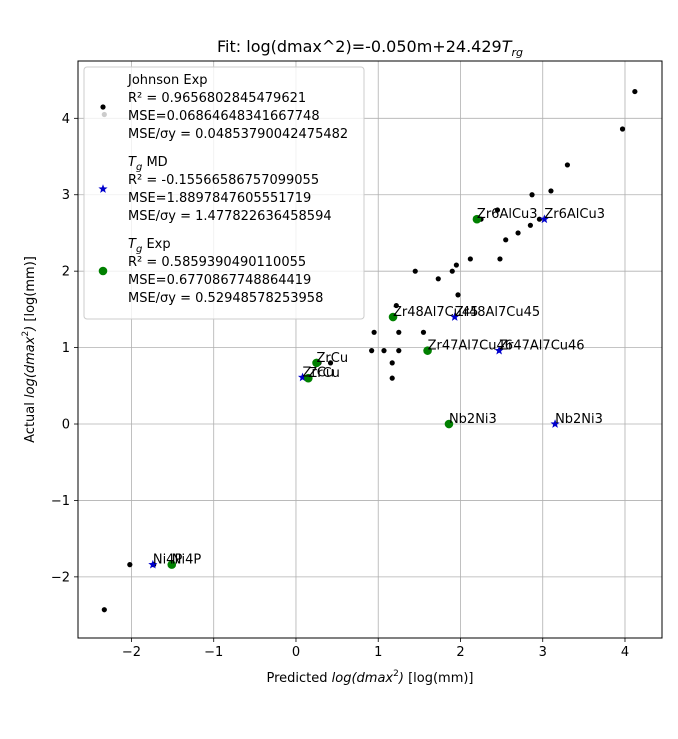 This screenshot has width=678, height=739. What do you see at coordinates (230, 216) in the screenshot?
I see `legend-entry-line: MSE/σy = 1.477822636458594` at bounding box center [230, 216].